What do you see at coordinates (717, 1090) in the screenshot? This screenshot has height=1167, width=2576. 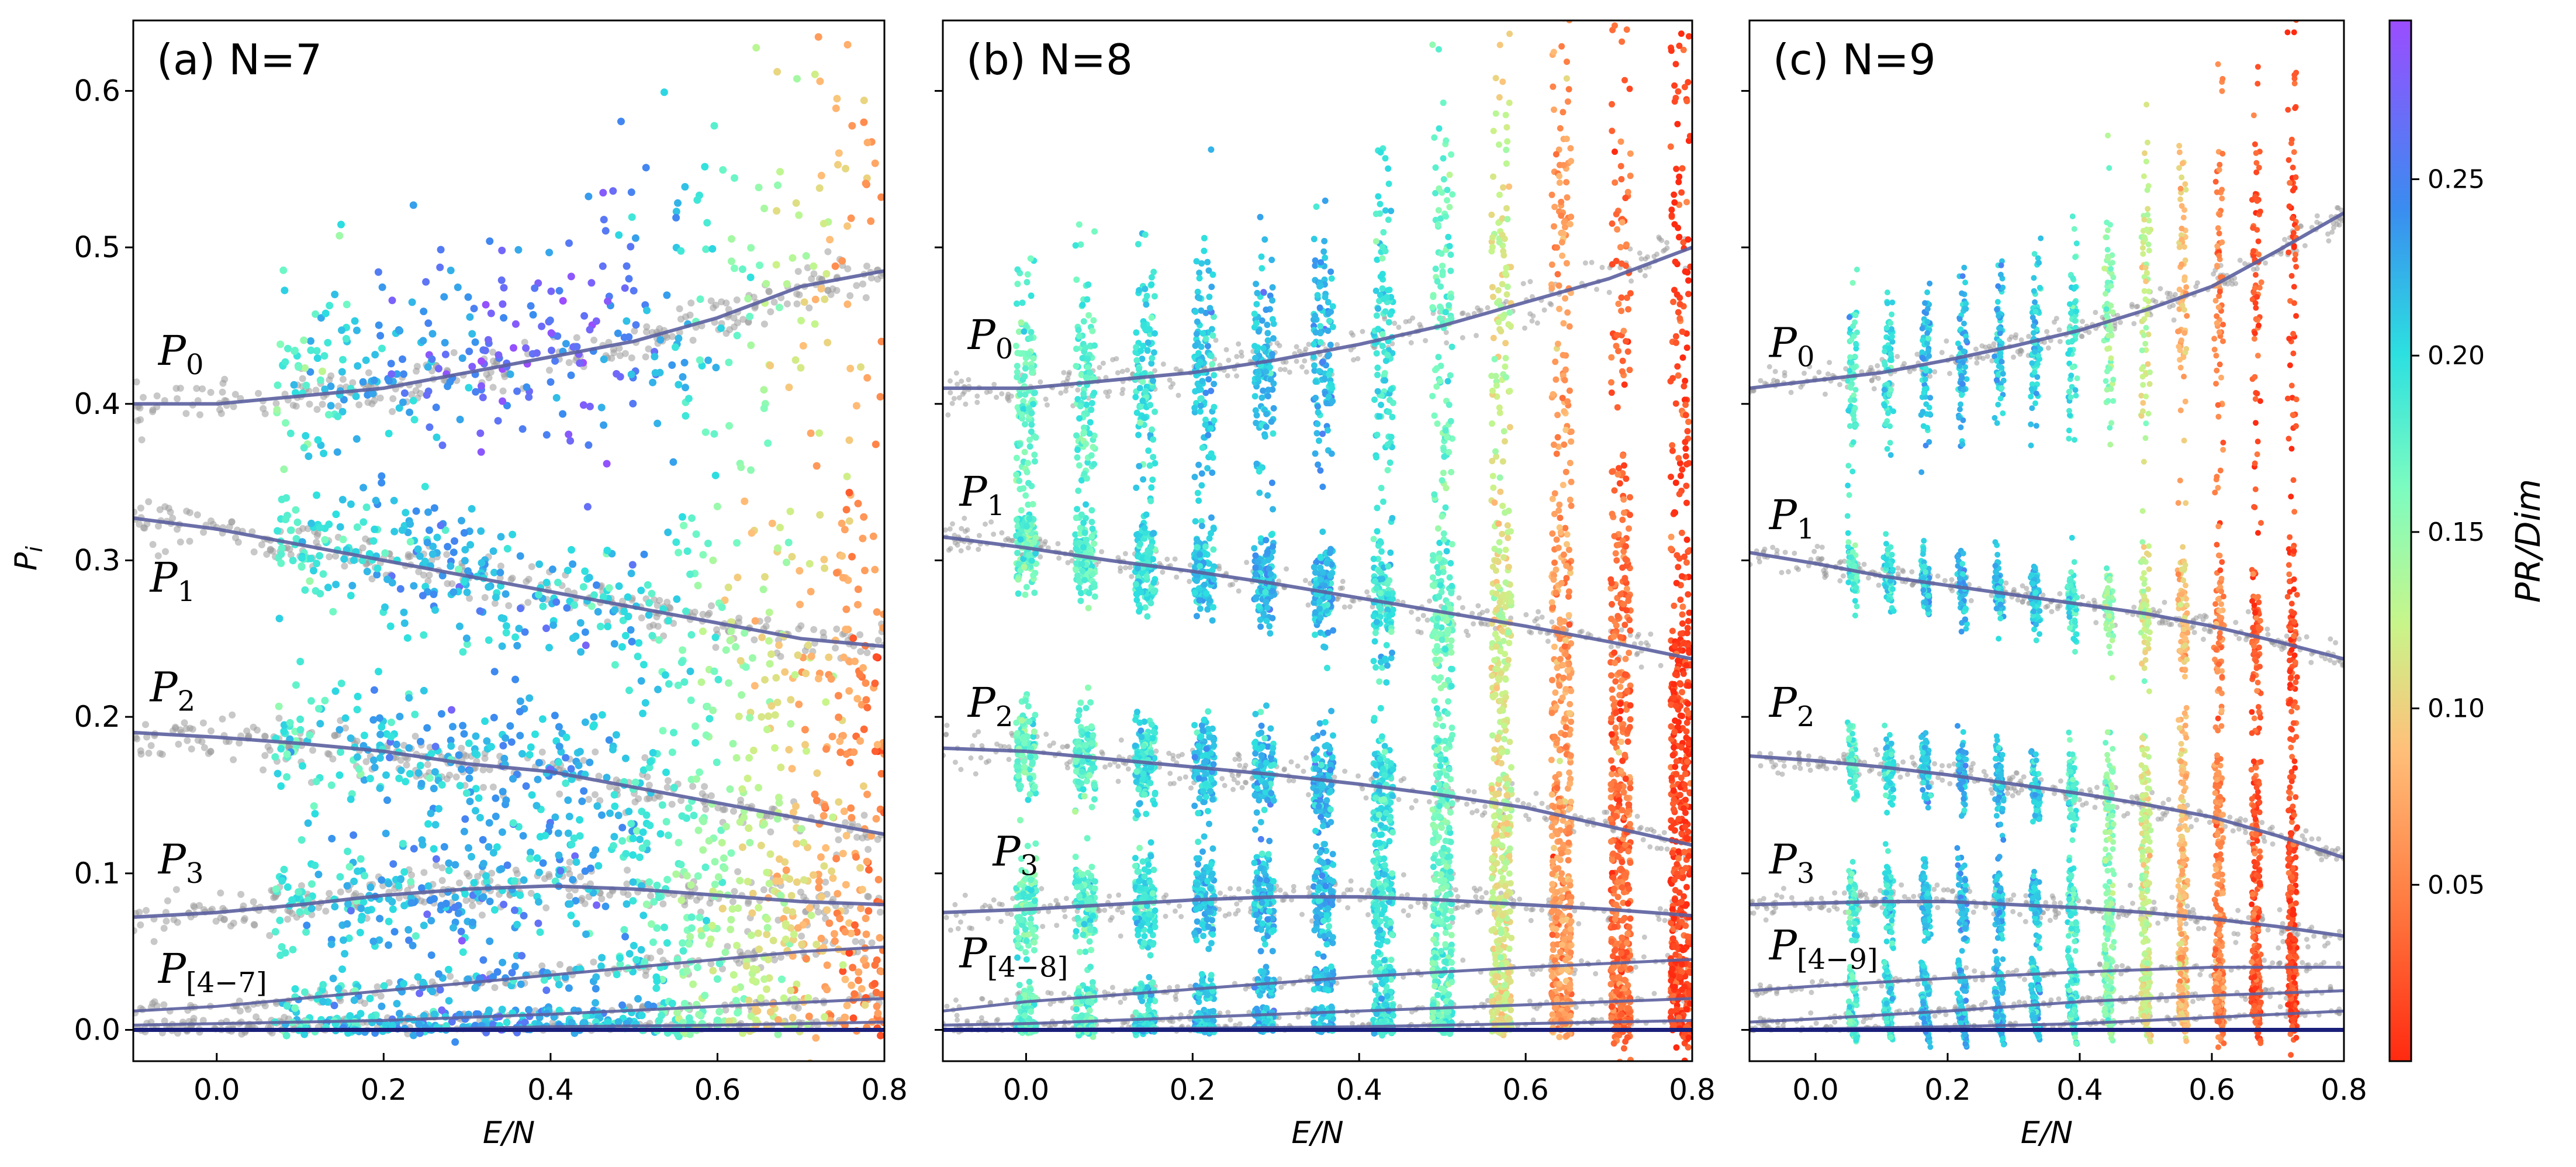 I see `x-tick-label: 0.6` at bounding box center [717, 1090].